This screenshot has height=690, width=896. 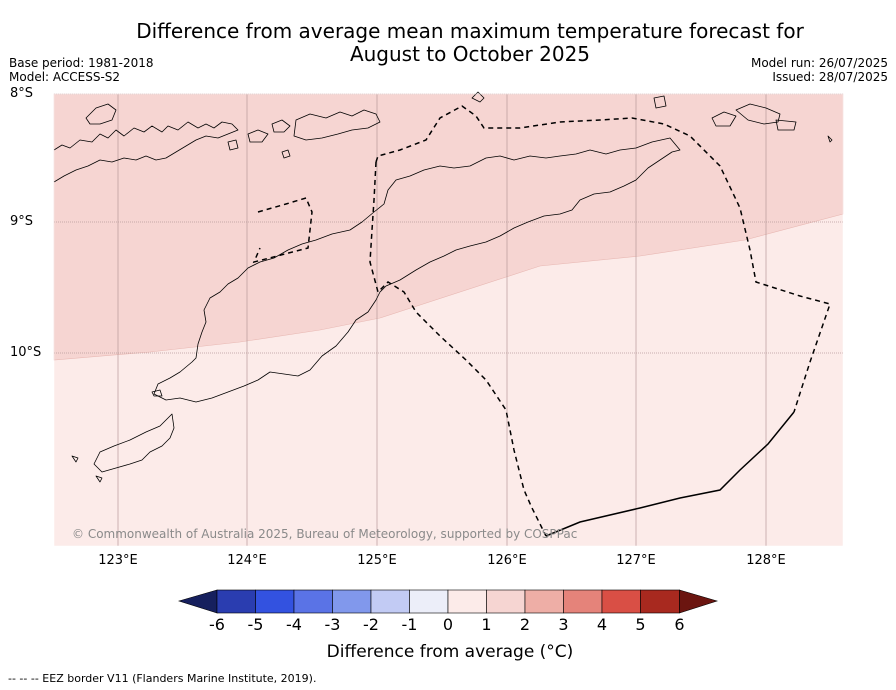 I want to click on lon-label-126e: 126°E, so click(x=507, y=560).